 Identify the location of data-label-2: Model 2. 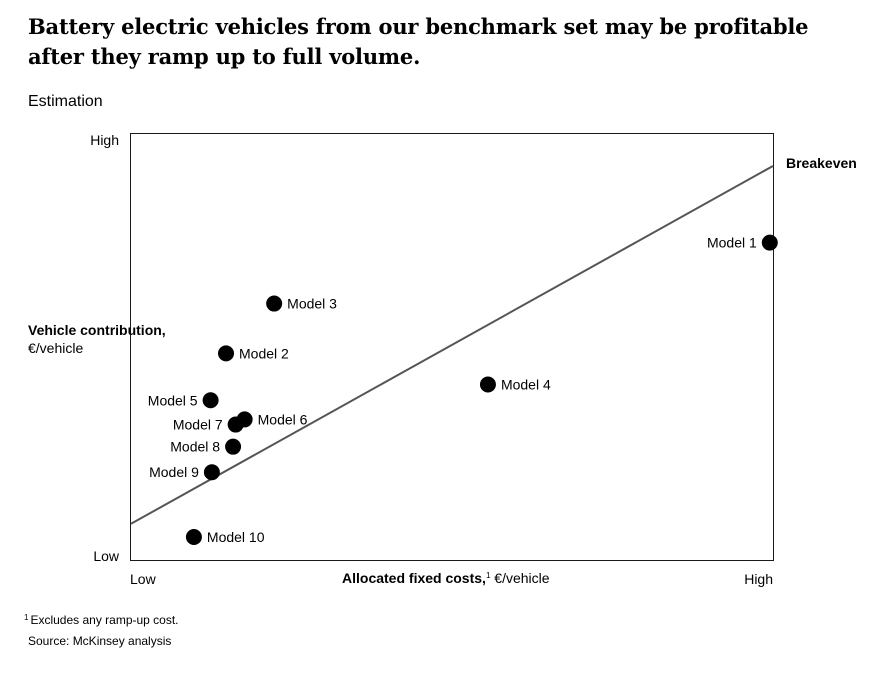
(264, 353).